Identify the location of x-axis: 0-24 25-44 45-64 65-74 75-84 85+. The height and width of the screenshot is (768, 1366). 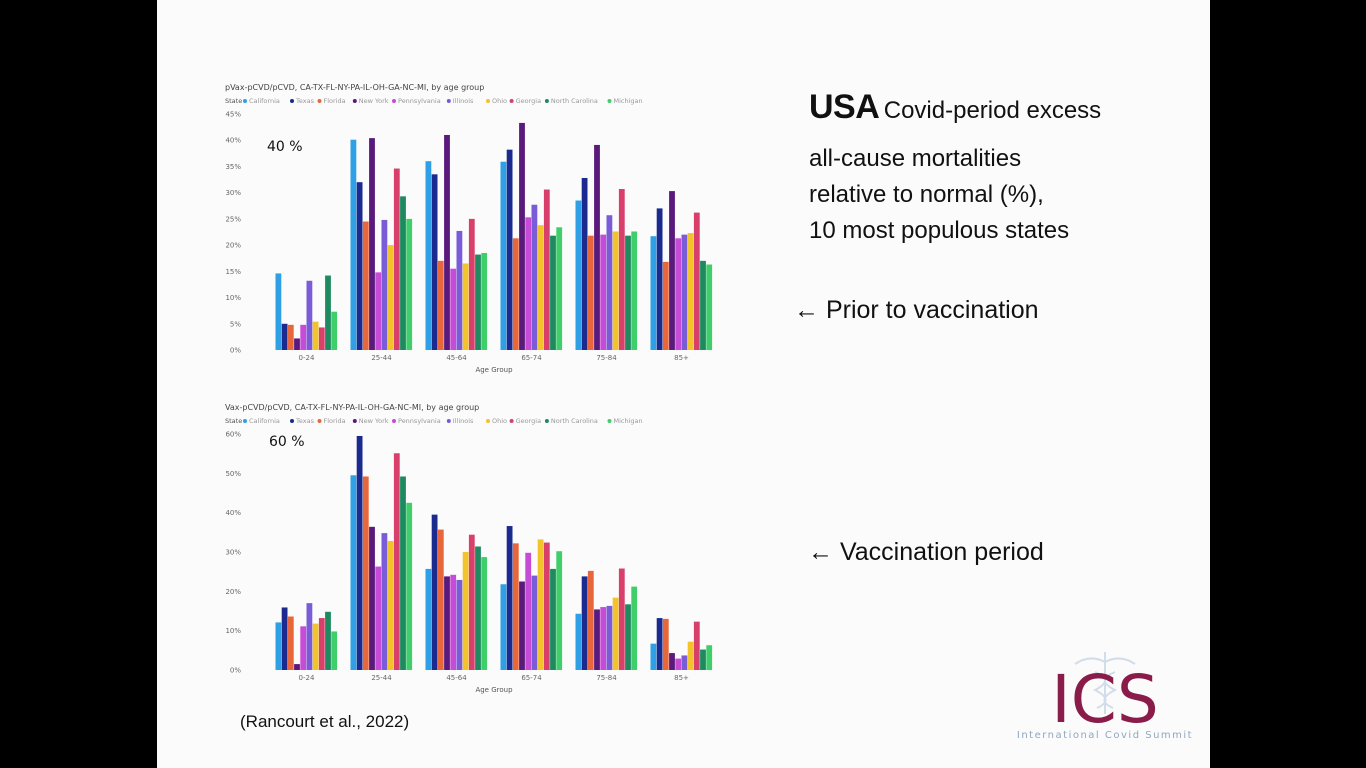
(494, 358).